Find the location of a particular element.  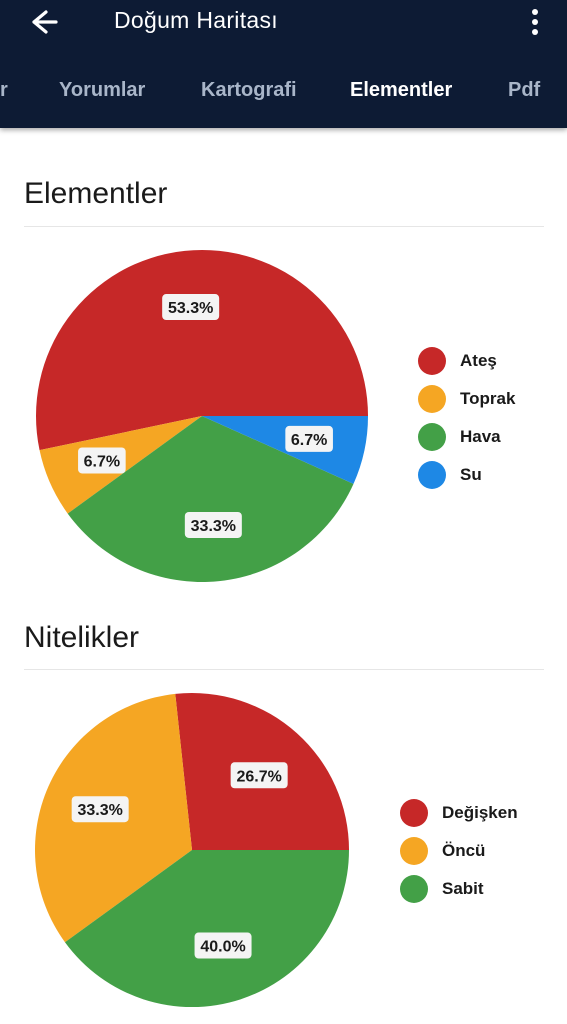

legend-label: Su is located at coordinates (471, 474).